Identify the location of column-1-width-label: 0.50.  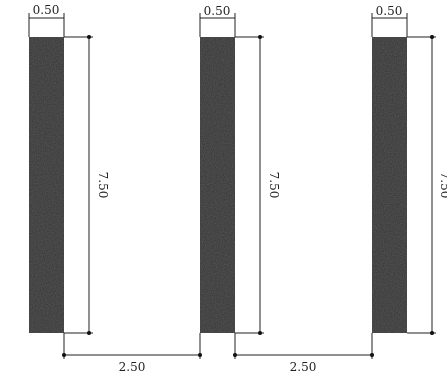
(46, 10).